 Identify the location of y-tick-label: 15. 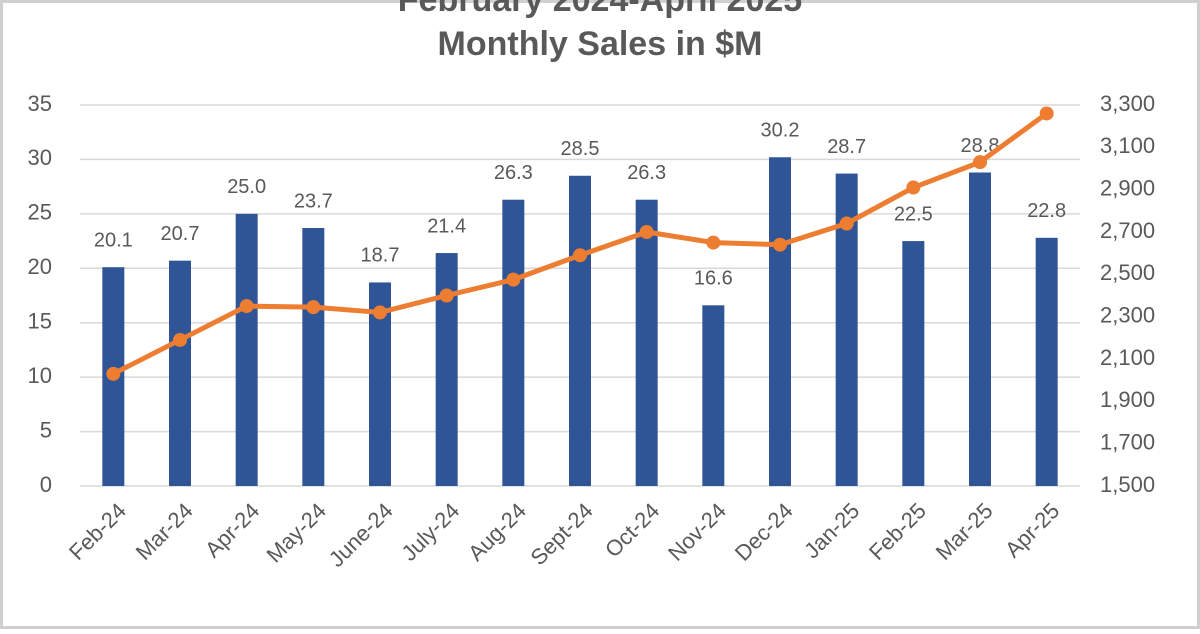
(40, 321).